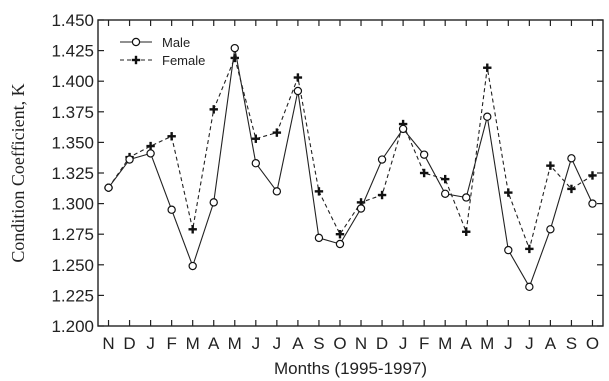 This screenshot has height=381, width=609. Describe the element at coordinates (176, 42) in the screenshot. I see `legend-label: Male` at that location.